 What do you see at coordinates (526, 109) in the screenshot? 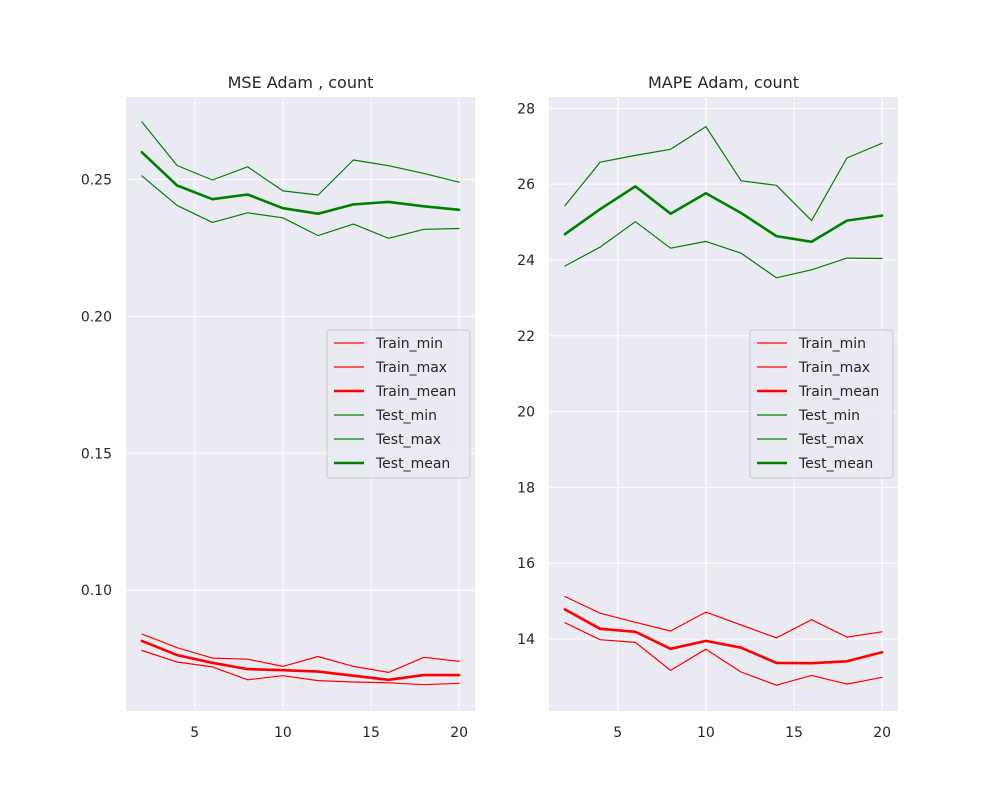
I see `y-tick-label: 28` at bounding box center [526, 109].